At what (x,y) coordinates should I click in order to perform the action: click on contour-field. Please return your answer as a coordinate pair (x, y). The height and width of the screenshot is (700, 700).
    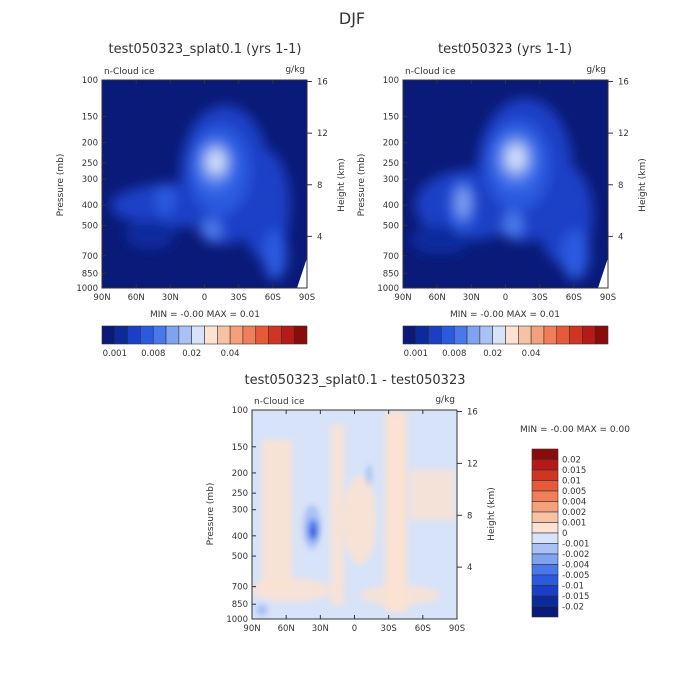
    Looking at the image, I should click on (204, 184).